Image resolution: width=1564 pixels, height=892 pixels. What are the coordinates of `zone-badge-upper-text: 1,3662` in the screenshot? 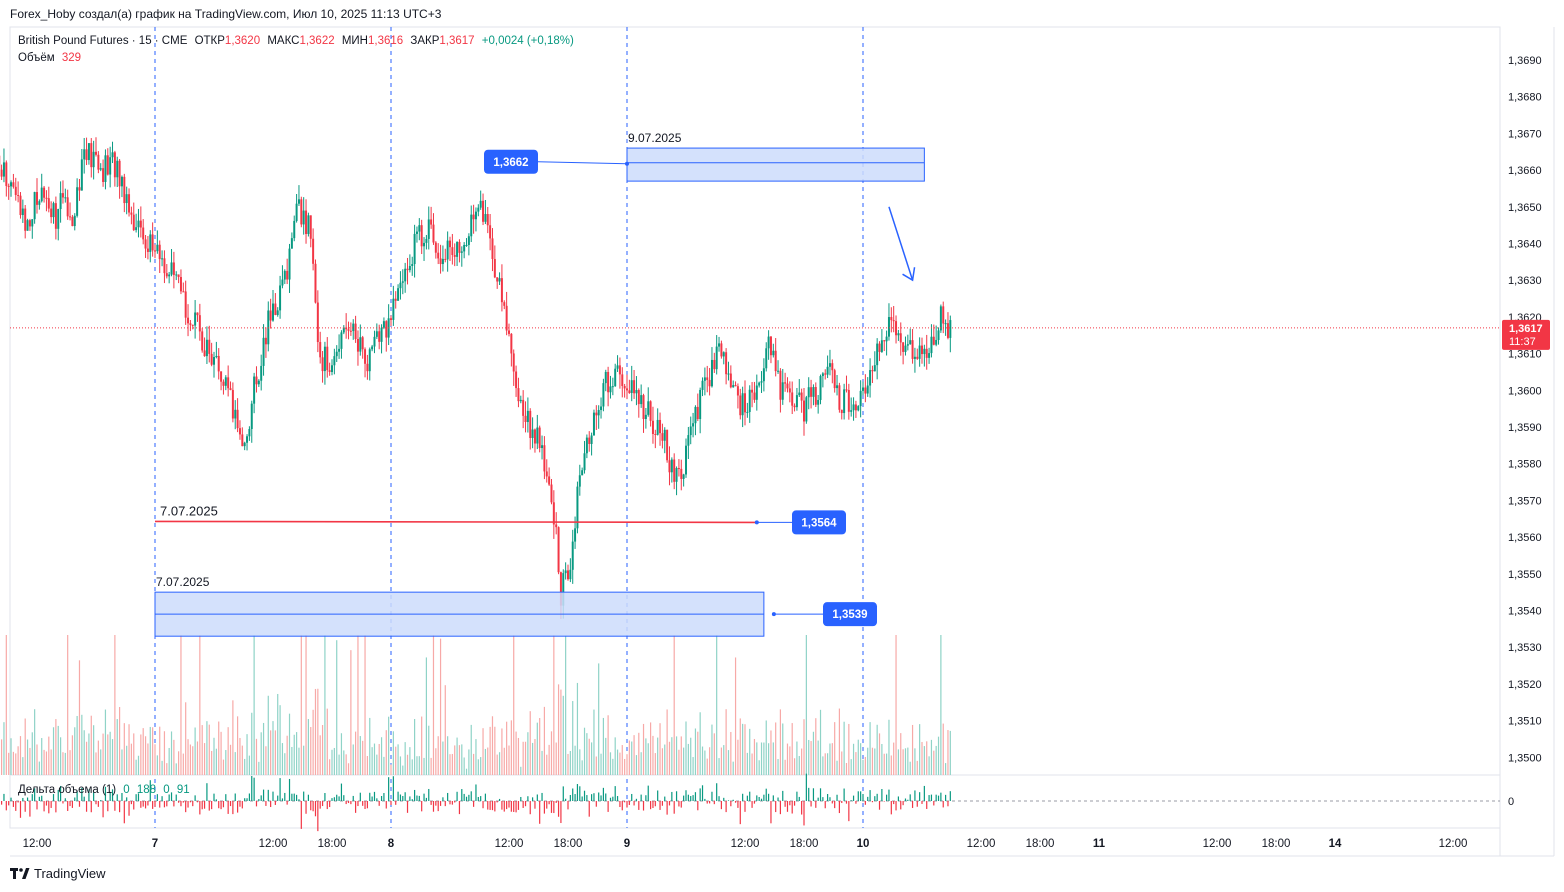 It's located at (510, 163).